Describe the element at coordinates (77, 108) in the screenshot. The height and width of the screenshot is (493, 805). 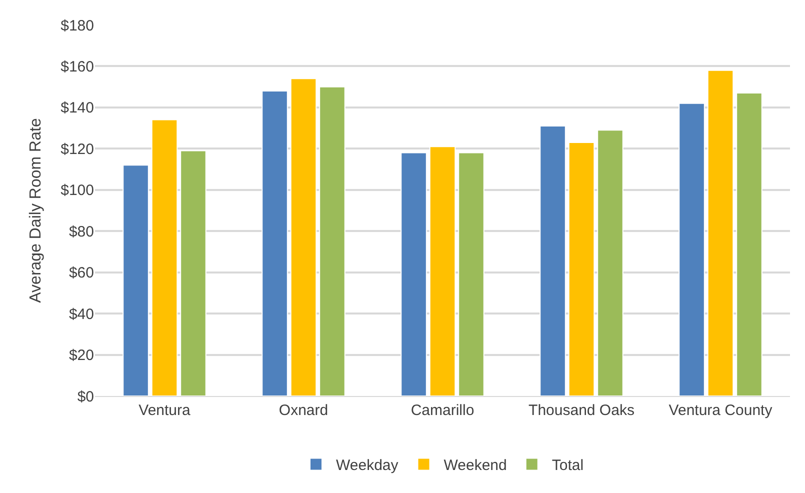
I see `y-tick-label: $140` at that location.